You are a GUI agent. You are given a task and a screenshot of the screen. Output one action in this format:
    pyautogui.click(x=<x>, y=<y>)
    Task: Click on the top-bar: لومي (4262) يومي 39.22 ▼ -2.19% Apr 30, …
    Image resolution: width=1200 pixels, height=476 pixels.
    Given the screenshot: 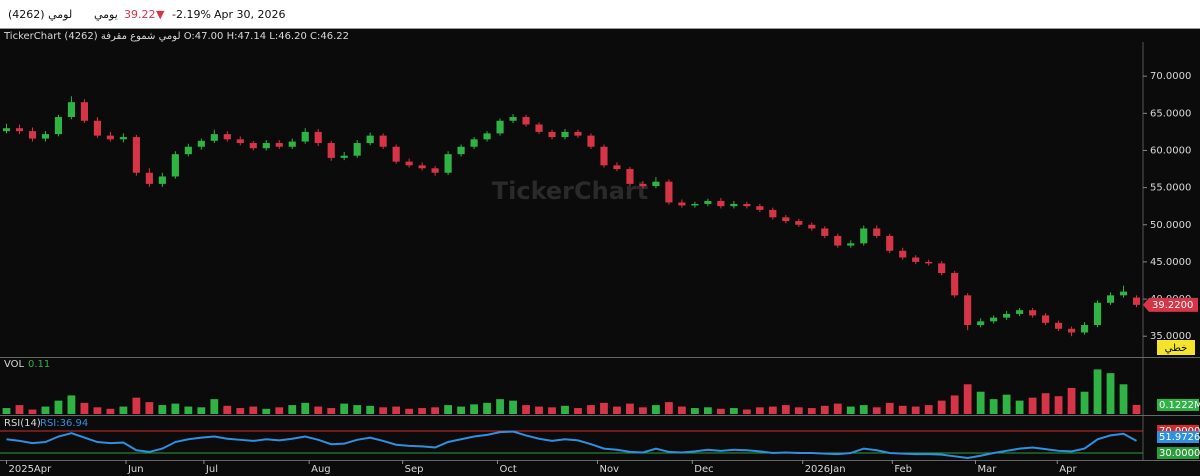 What is the action you would take?
    pyautogui.click(x=600, y=14)
    